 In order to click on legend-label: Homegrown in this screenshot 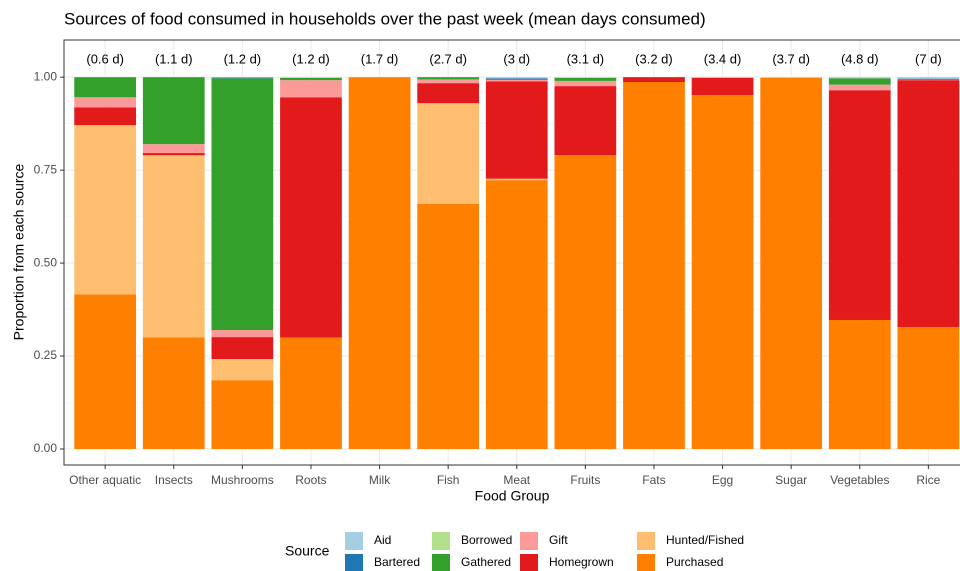, I will do `click(581, 562)`.